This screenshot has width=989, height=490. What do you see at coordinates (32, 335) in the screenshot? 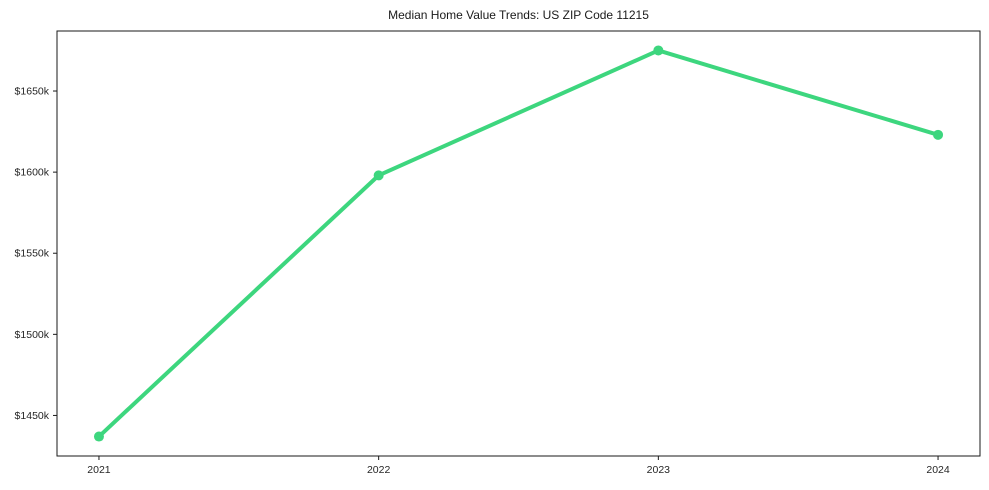
I see `y-tick-label: $1500k` at bounding box center [32, 335].